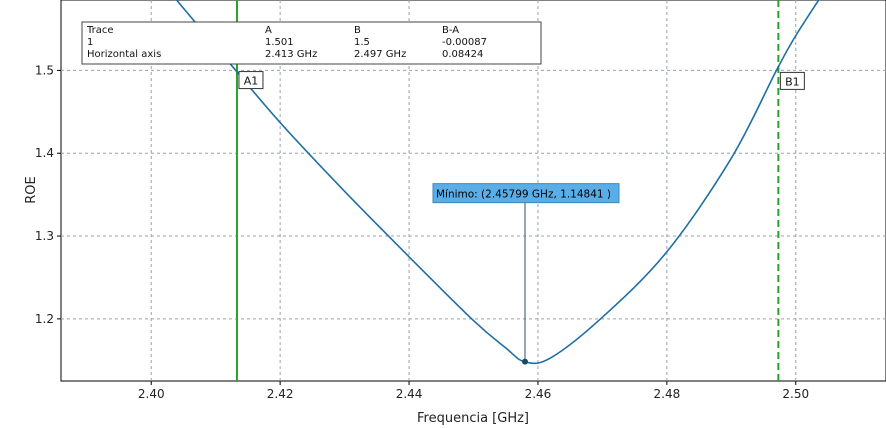  What do you see at coordinates (526, 274) in the screenshot?
I see `annotation: Mínimo: (2.45799 GHz, 1.14841 )` at bounding box center [526, 274].